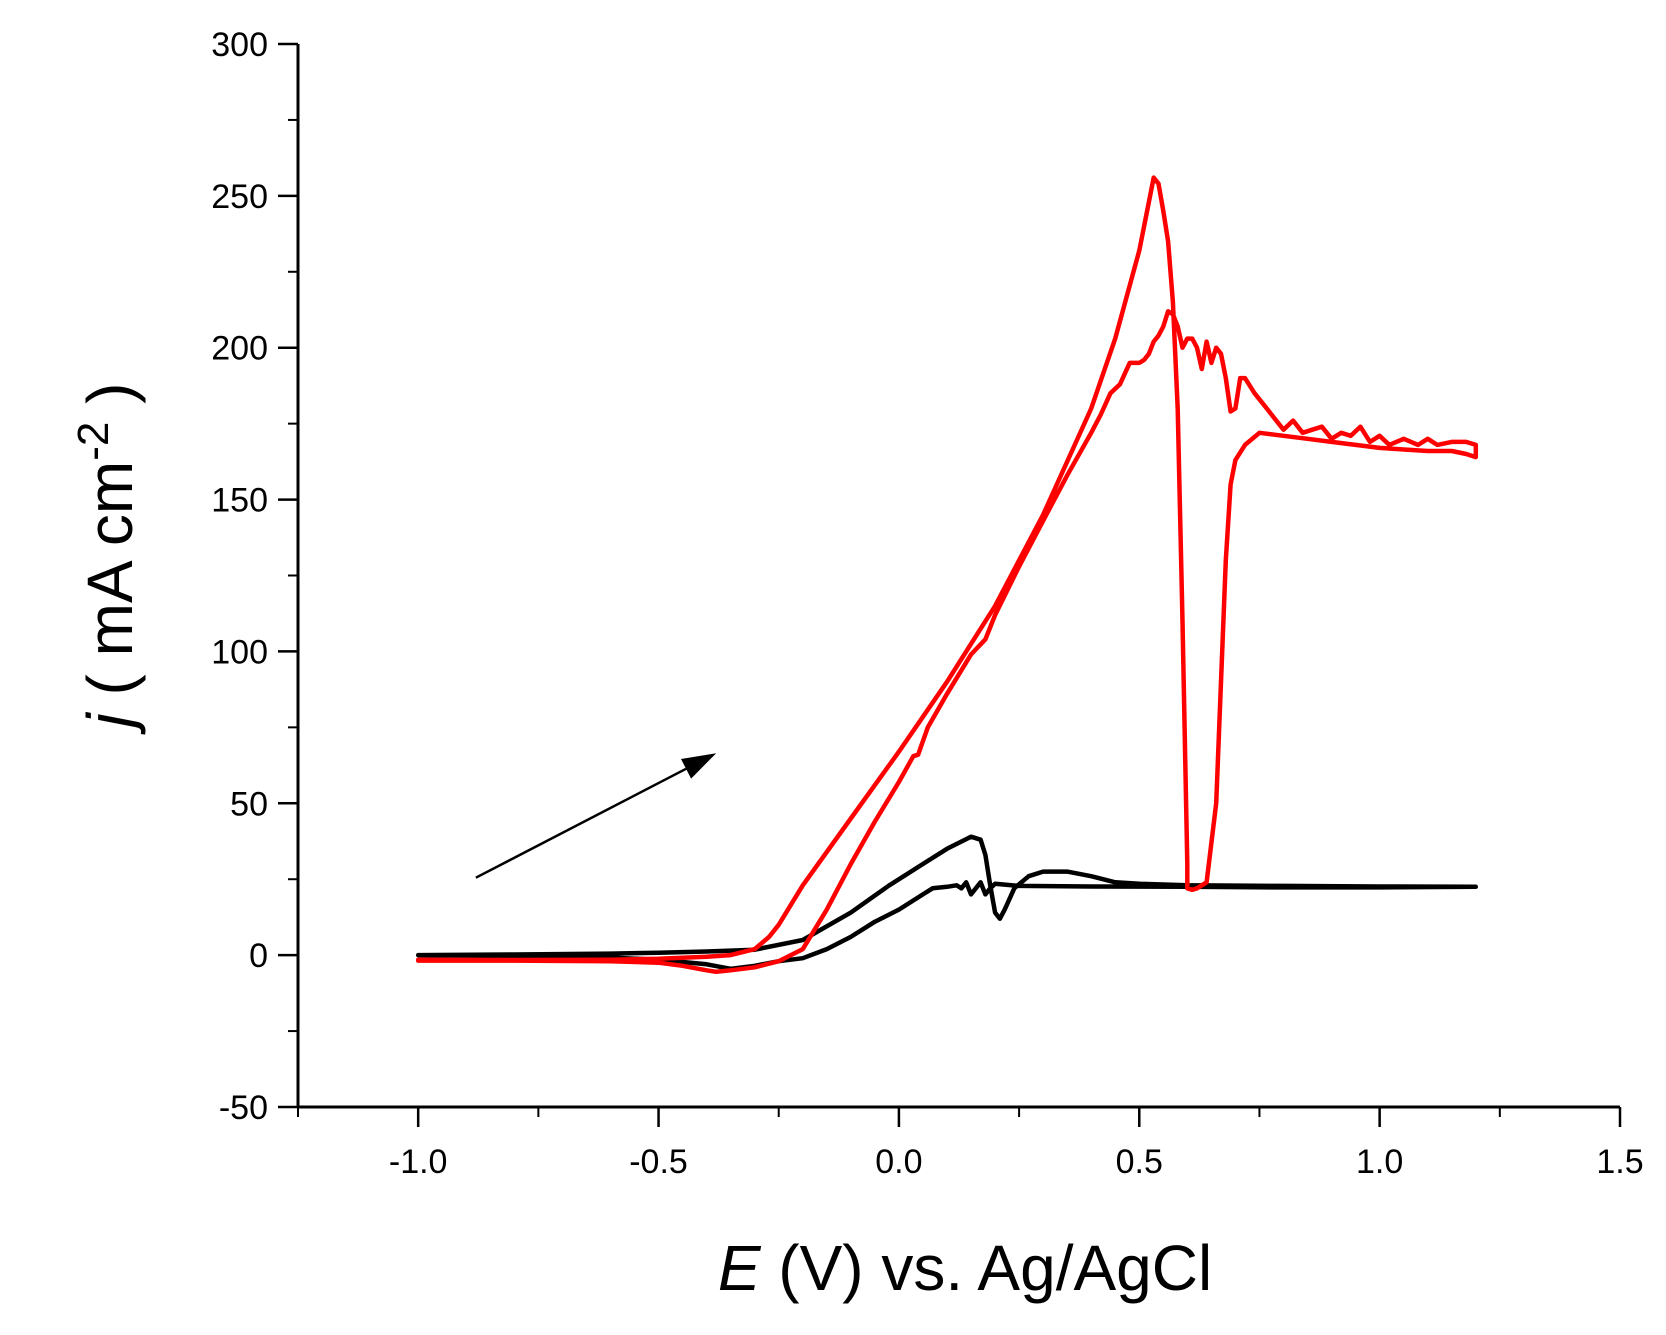 This screenshot has height=1335, width=1666. Describe the element at coordinates (658, 1162) in the screenshot. I see `x-tick-label: -0.5` at that location.